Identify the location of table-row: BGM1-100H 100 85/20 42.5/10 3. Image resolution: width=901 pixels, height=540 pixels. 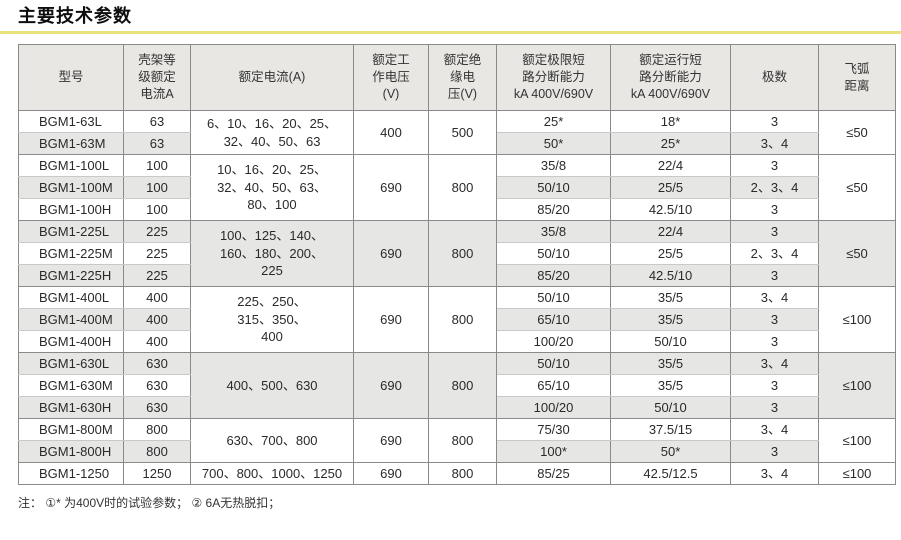
(457, 209).